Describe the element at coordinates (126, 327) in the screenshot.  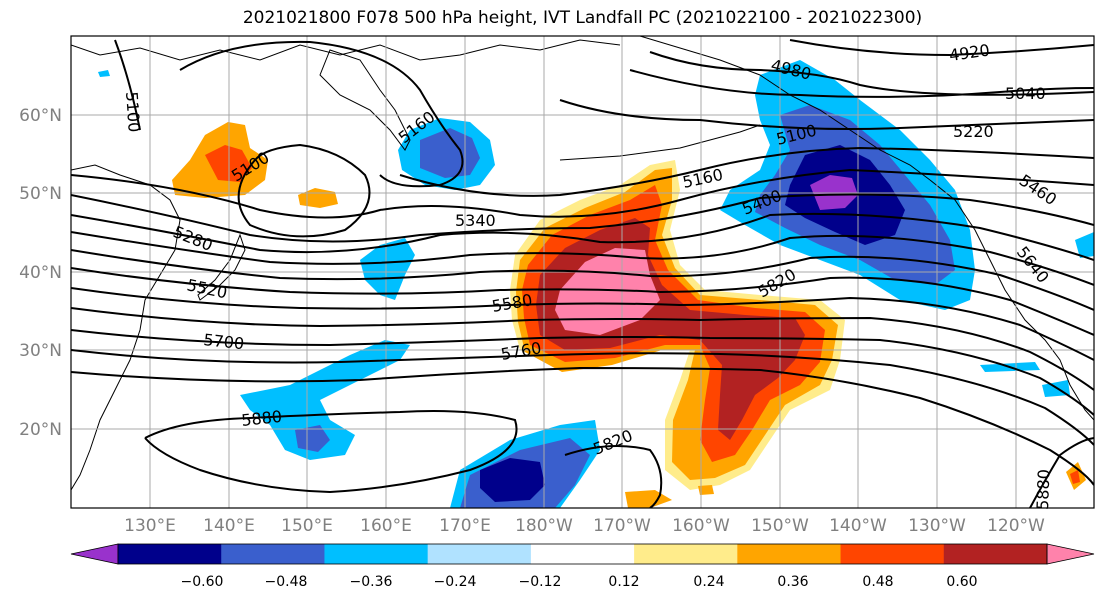
I see `coastline-asia` at that location.